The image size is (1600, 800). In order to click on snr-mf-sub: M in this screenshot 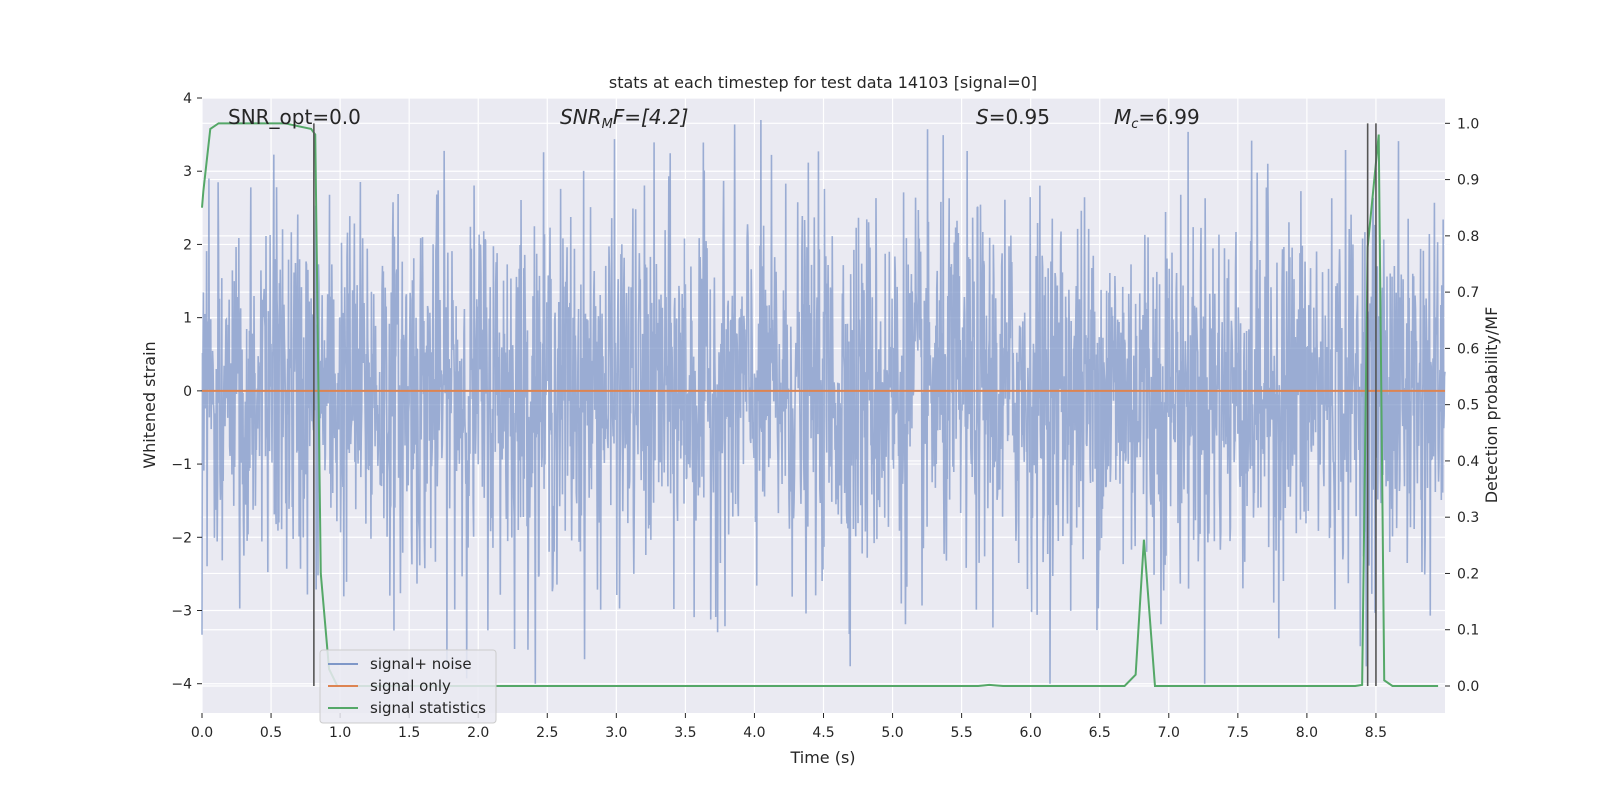, I will do `click(607, 124)`.